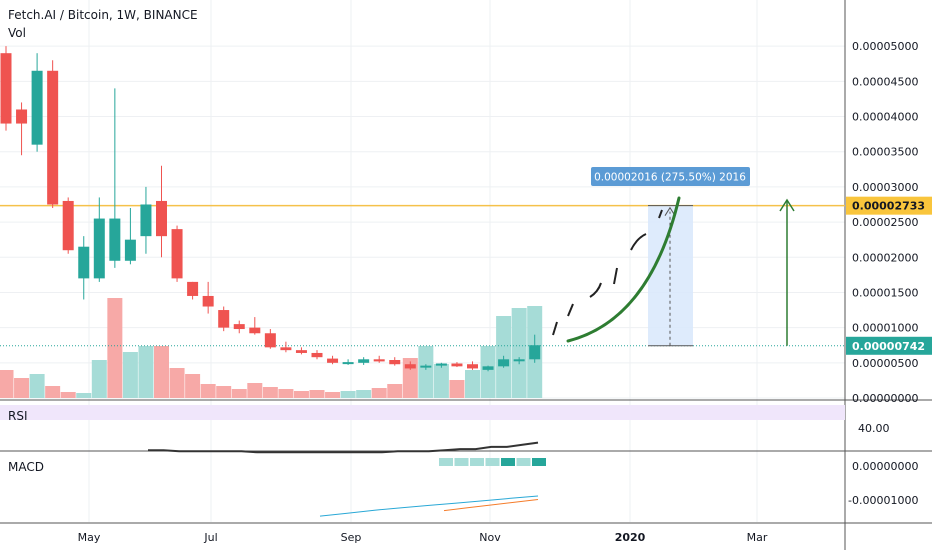 The height and width of the screenshot is (554, 932). What do you see at coordinates (490, 537) in the screenshot?
I see `time-tick-label: Nov` at bounding box center [490, 537].